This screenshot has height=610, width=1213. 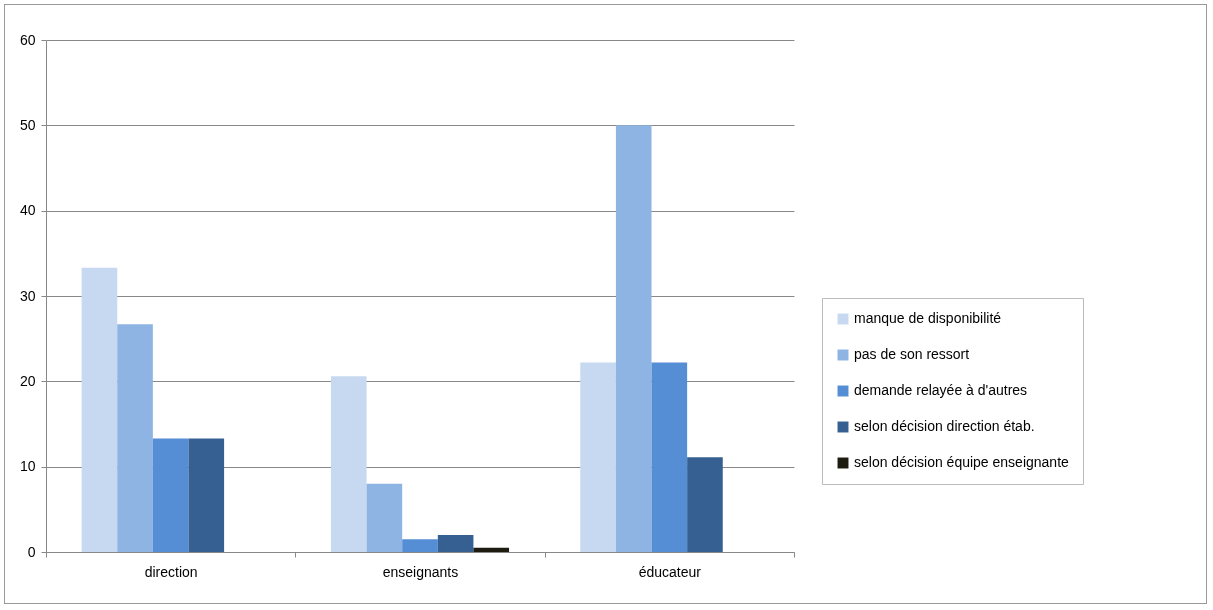 What do you see at coordinates (912, 354) in the screenshot?
I see `legend-label: pas de son ressort` at bounding box center [912, 354].